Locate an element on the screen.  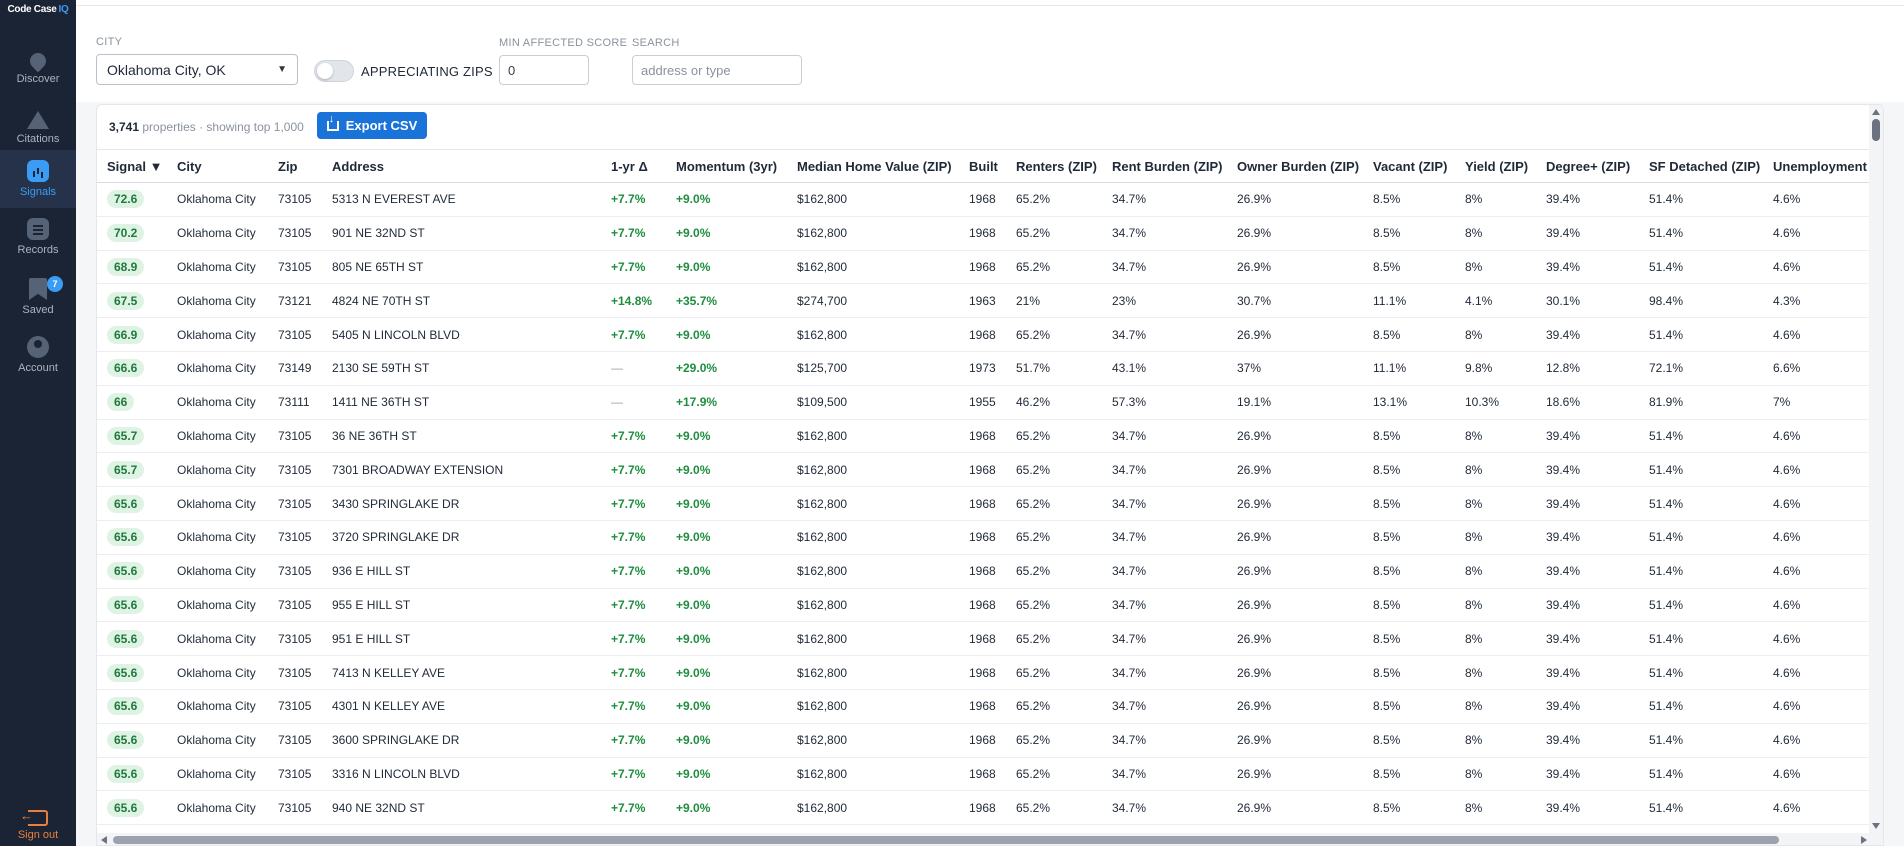
sidebar-item-account: Account is located at coordinates (38, 355).